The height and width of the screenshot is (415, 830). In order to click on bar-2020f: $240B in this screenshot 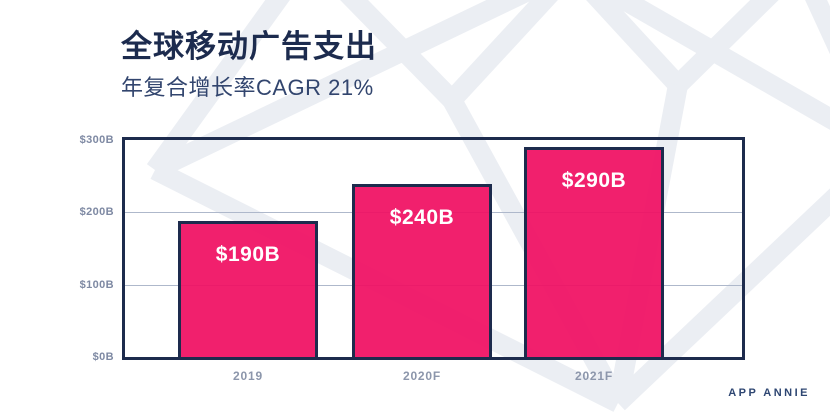, I will do `click(422, 272)`.